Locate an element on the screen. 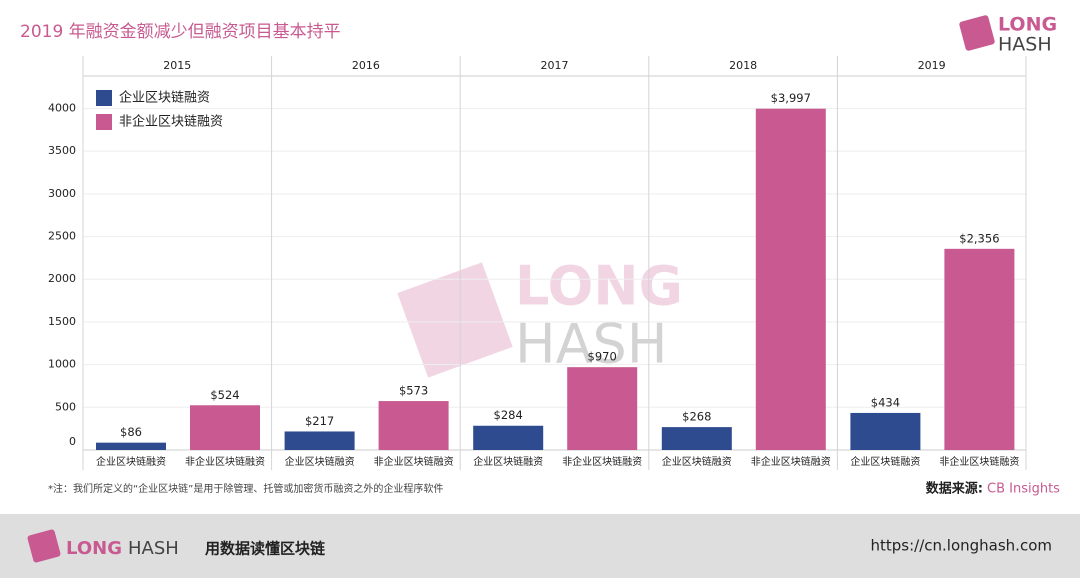  footer-logo-icon is located at coordinates (44, 546).